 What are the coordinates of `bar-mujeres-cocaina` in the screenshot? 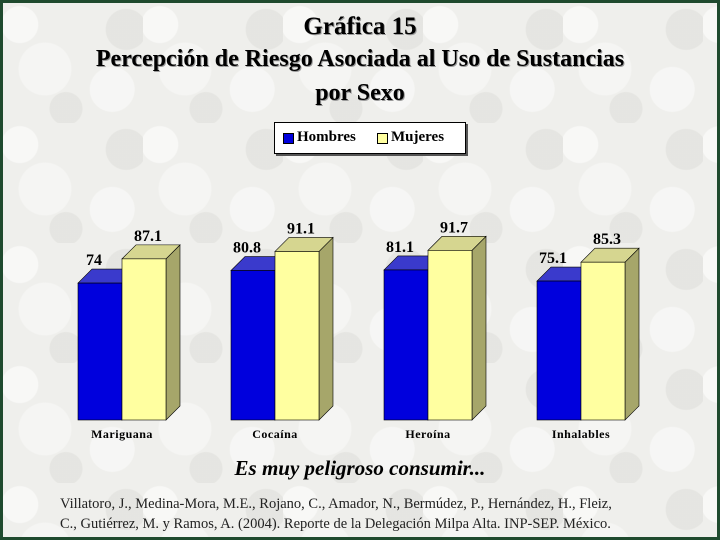 It's located at (297, 336).